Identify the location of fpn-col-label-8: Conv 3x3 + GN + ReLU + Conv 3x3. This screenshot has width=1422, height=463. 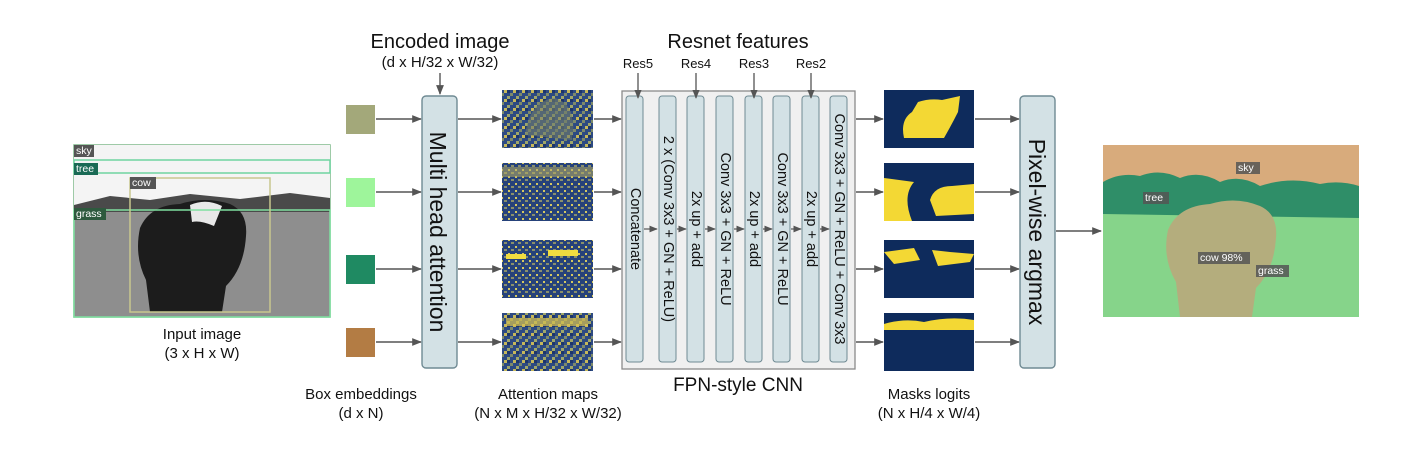
(839, 229).